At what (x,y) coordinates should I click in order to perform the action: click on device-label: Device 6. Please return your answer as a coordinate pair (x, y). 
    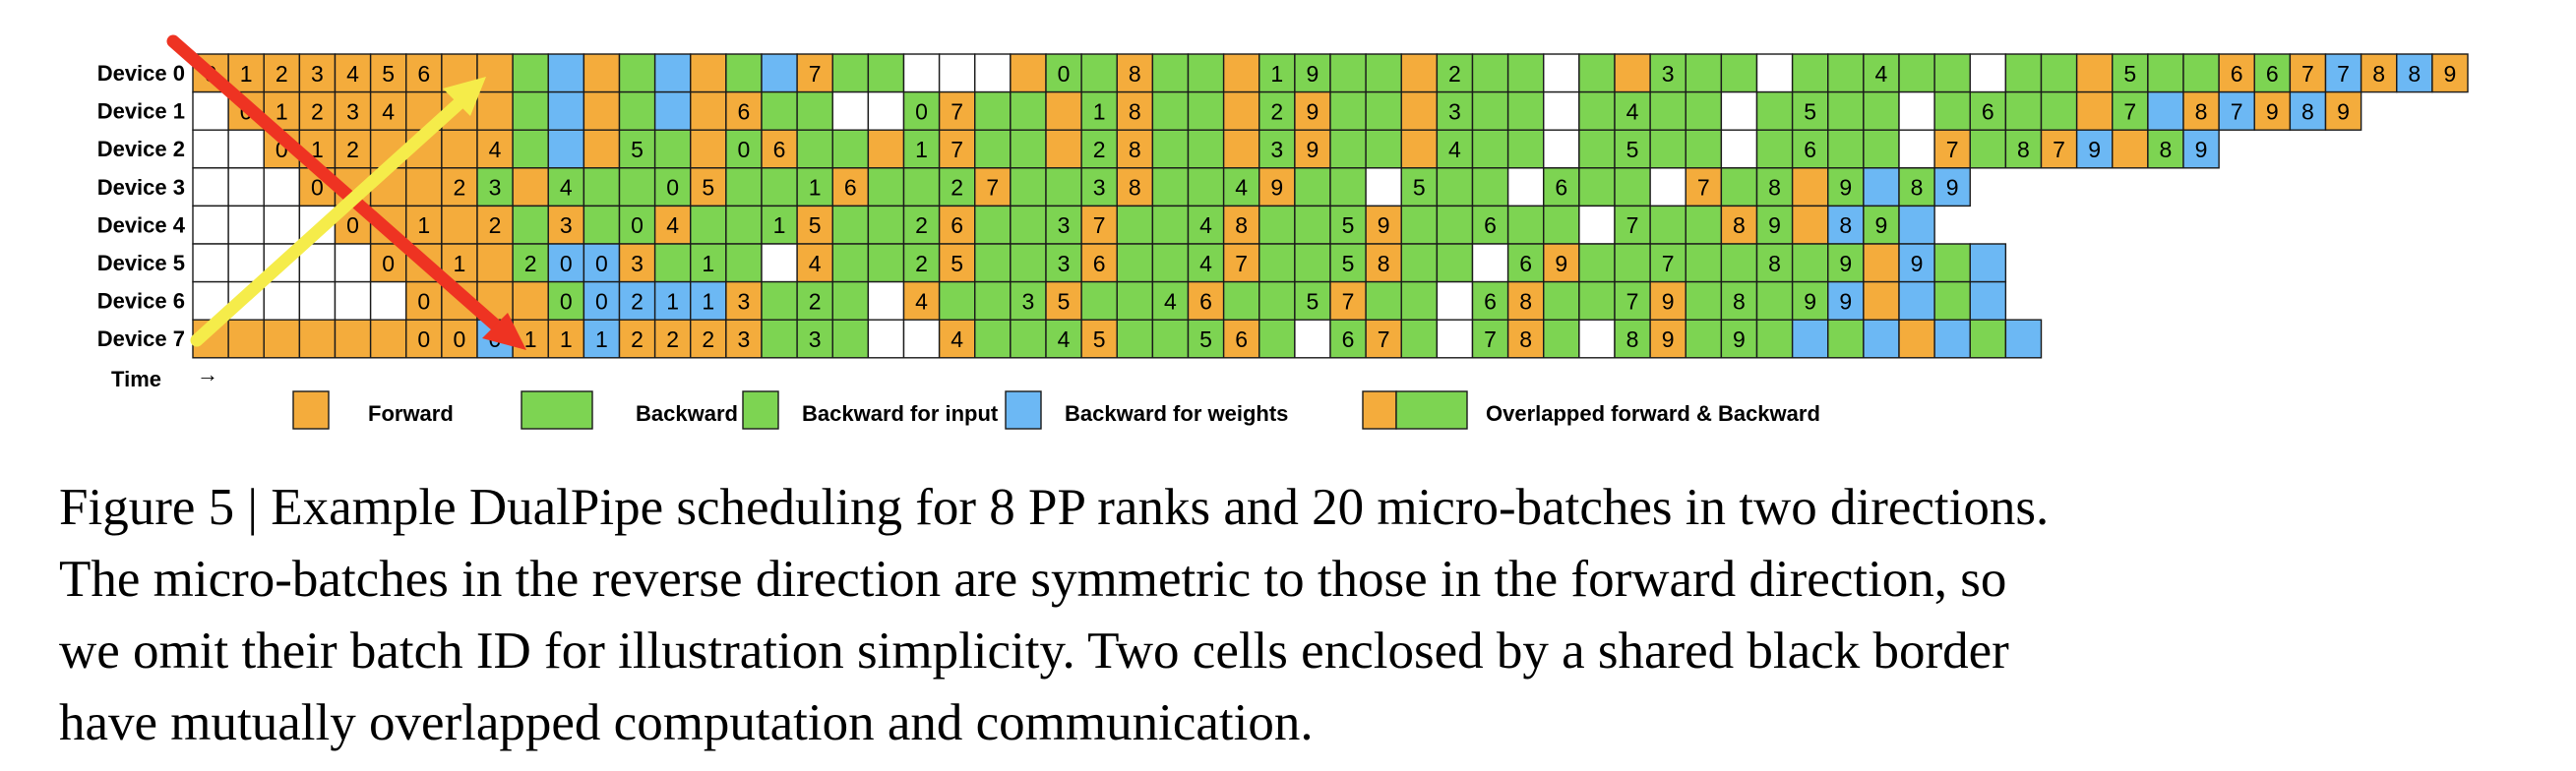
    Looking at the image, I should click on (141, 301).